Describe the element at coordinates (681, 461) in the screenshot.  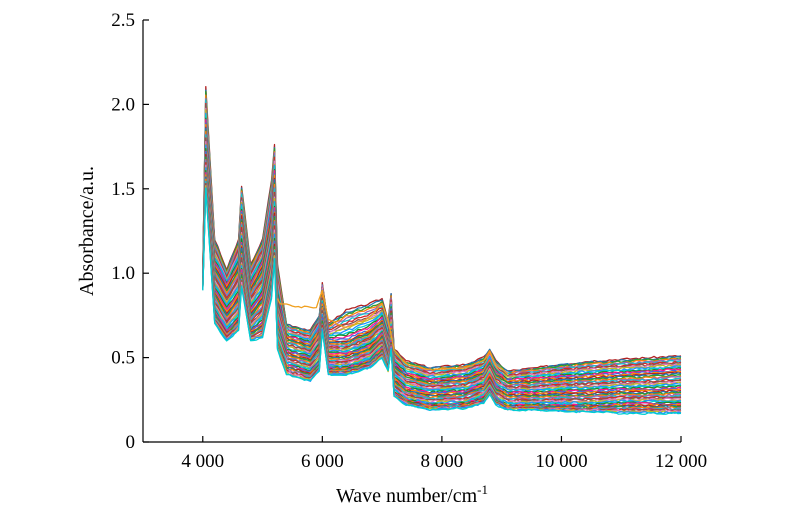
I see `x-tick-label: 12 000` at that location.